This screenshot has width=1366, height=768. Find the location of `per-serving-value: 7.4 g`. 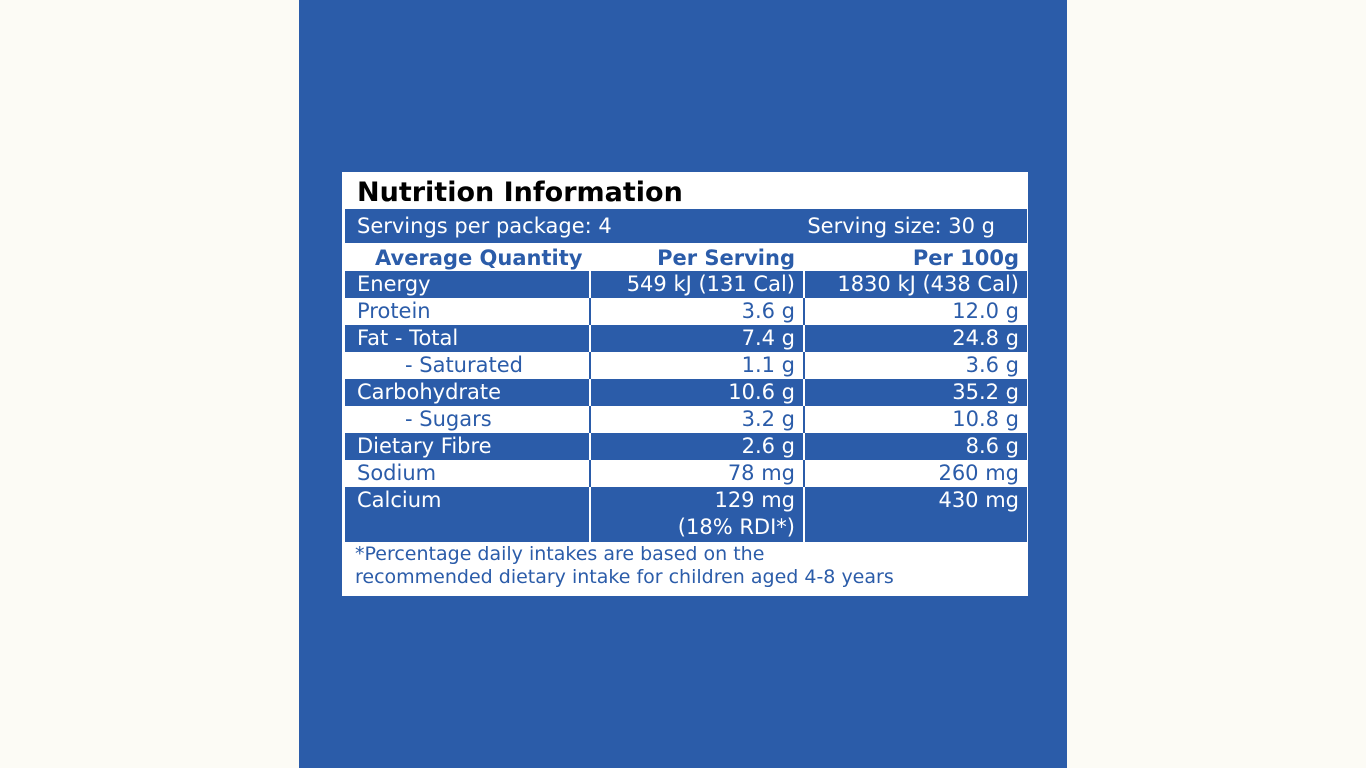

per-serving-value: 7.4 g is located at coordinates (697, 338).